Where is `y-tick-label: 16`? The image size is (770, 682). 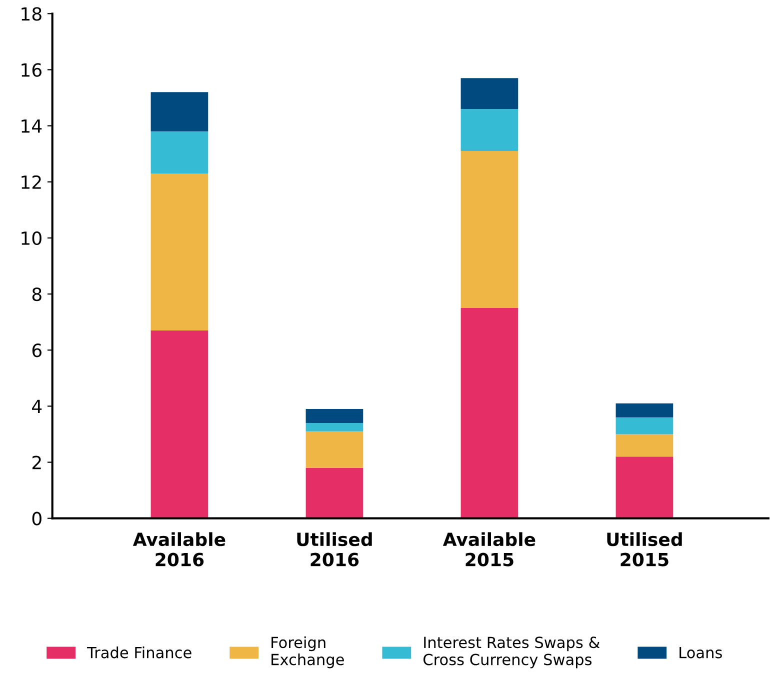 y-tick-label: 16 is located at coordinates (32, 70).